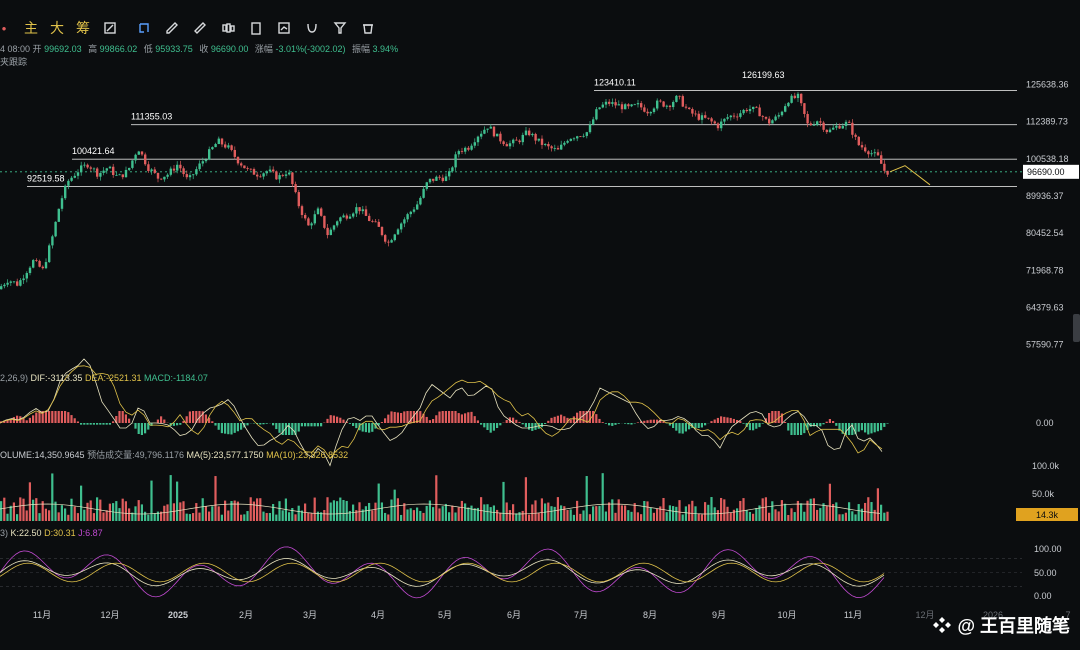 The image size is (1080, 650). What do you see at coordinates (228, 28) in the screenshot?
I see `candle-icon` at bounding box center [228, 28].